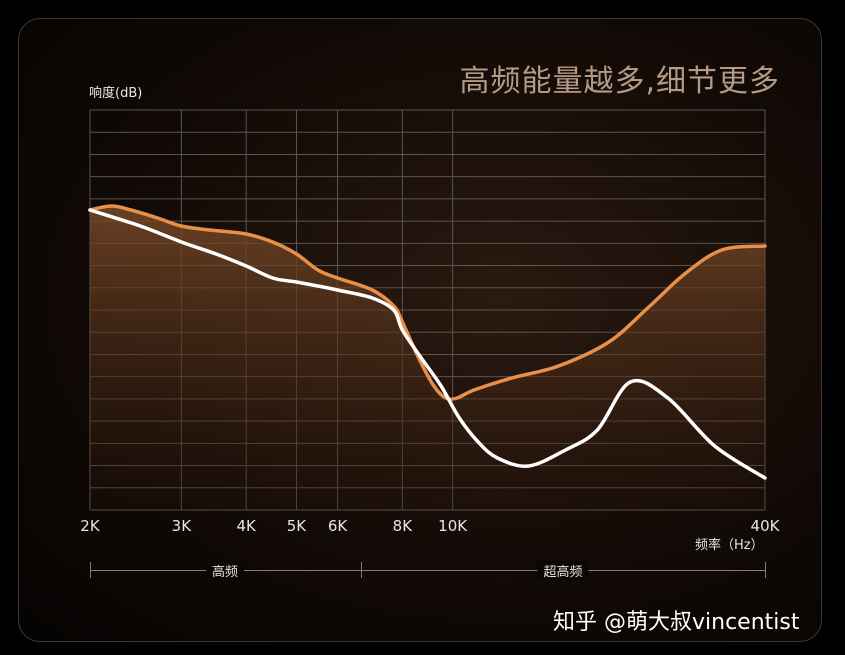 The height and width of the screenshot is (655, 845). Describe the element at coordinates (729, 545) in the screenshot. I see `x-axis-label: 频率（Hz）` at that location.